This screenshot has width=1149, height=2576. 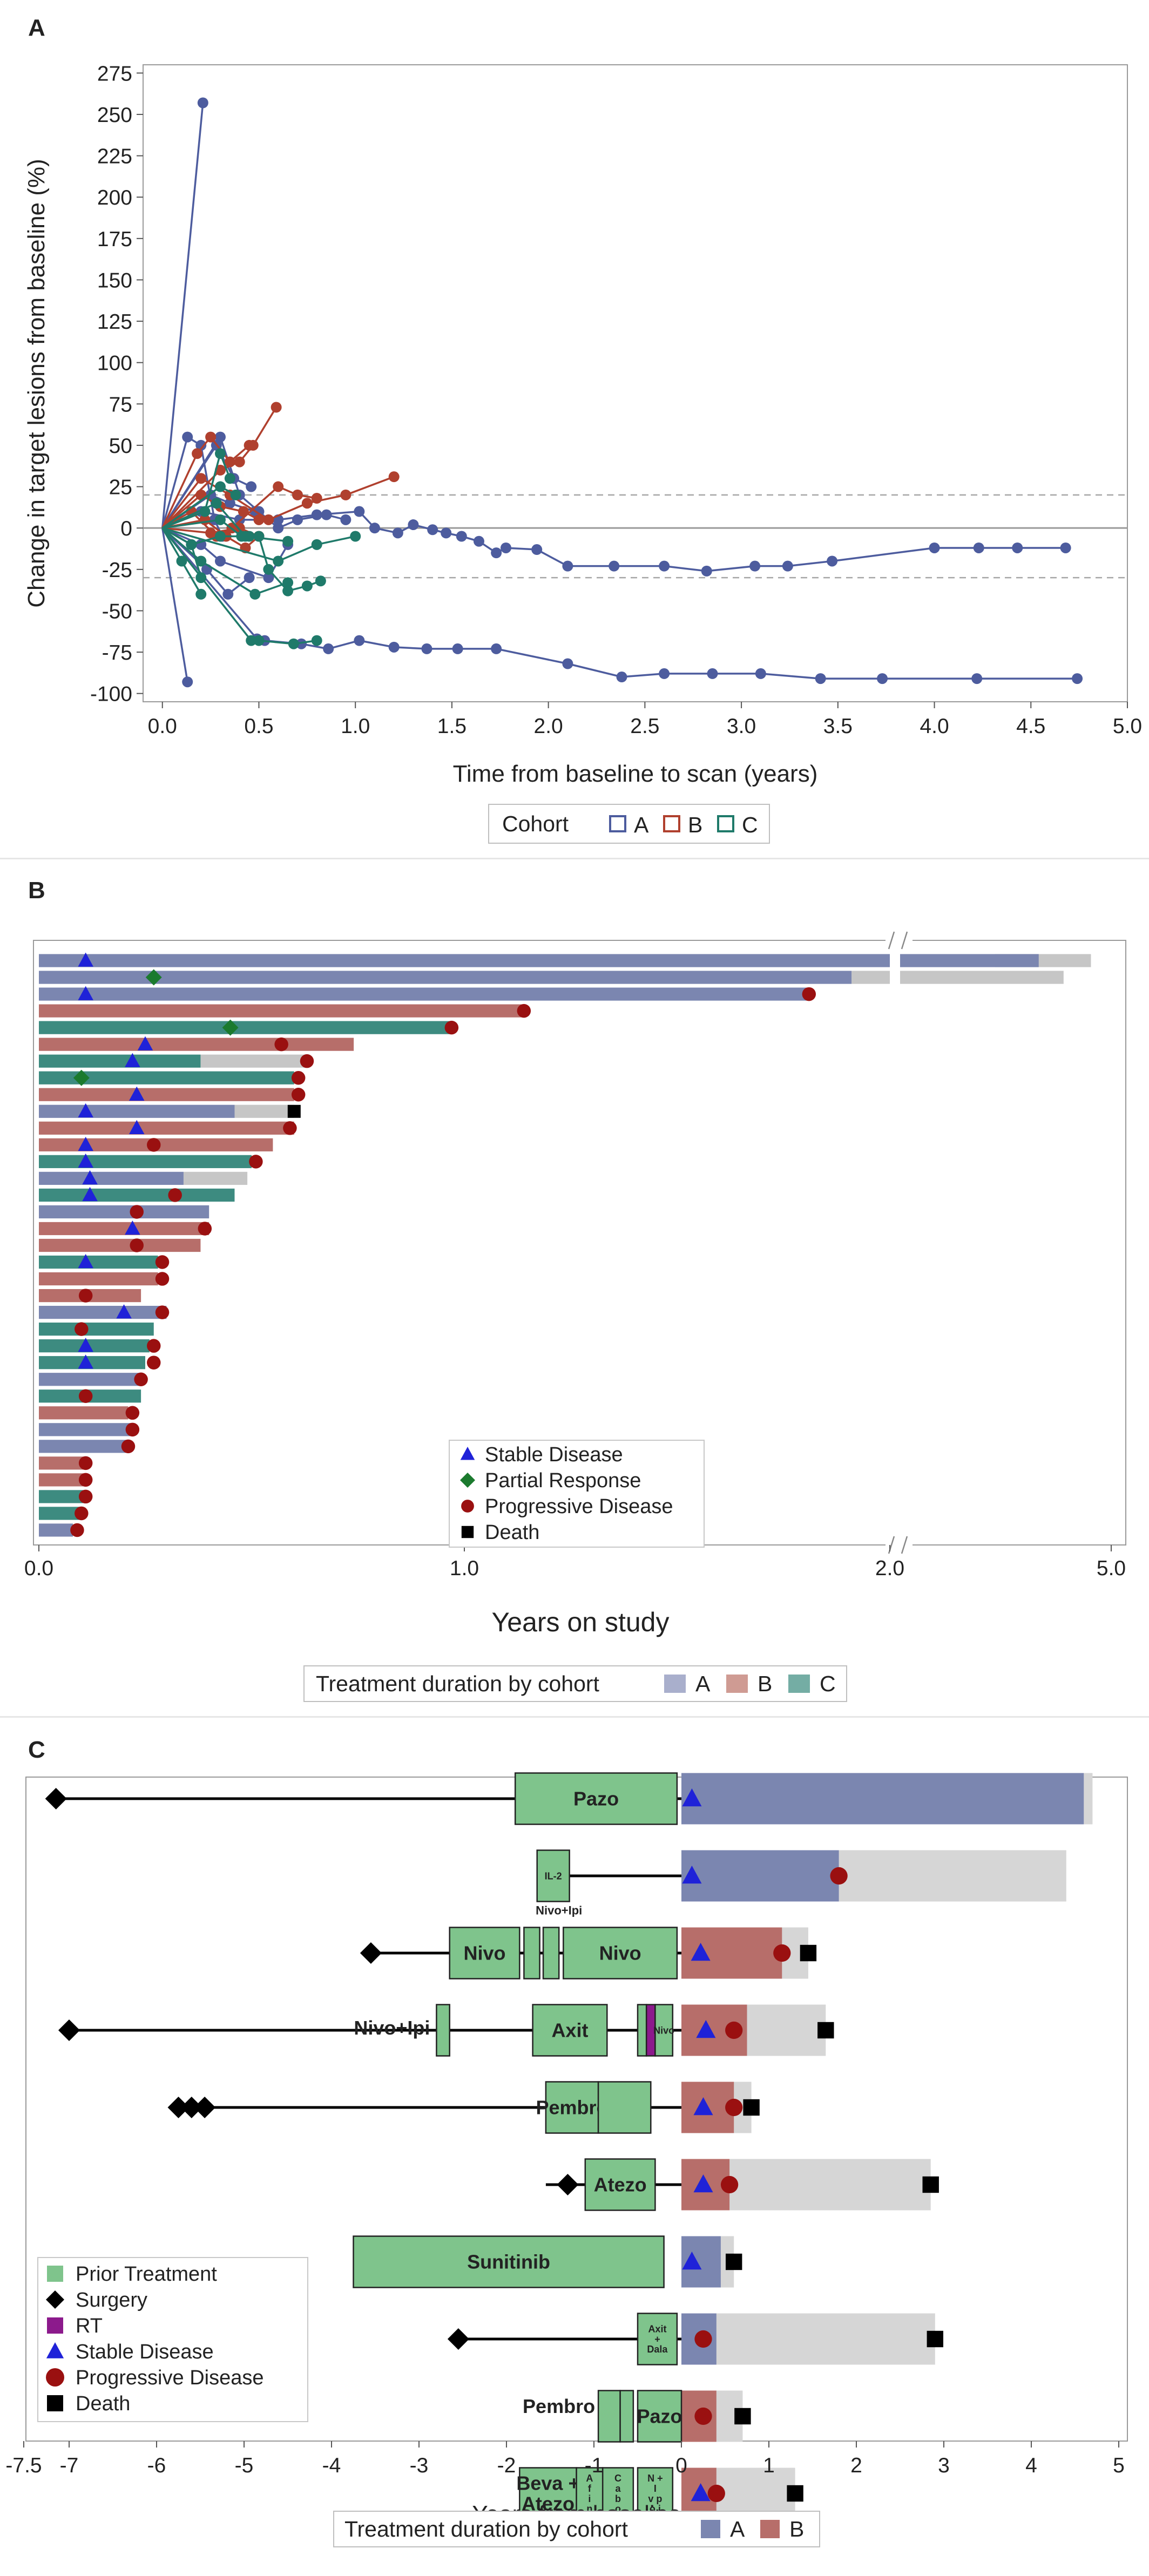 What do you see at coordinates (618, 2498) in the screenshot?
I see `prior-treatment-label: b` at bounding box center [618, 2498].